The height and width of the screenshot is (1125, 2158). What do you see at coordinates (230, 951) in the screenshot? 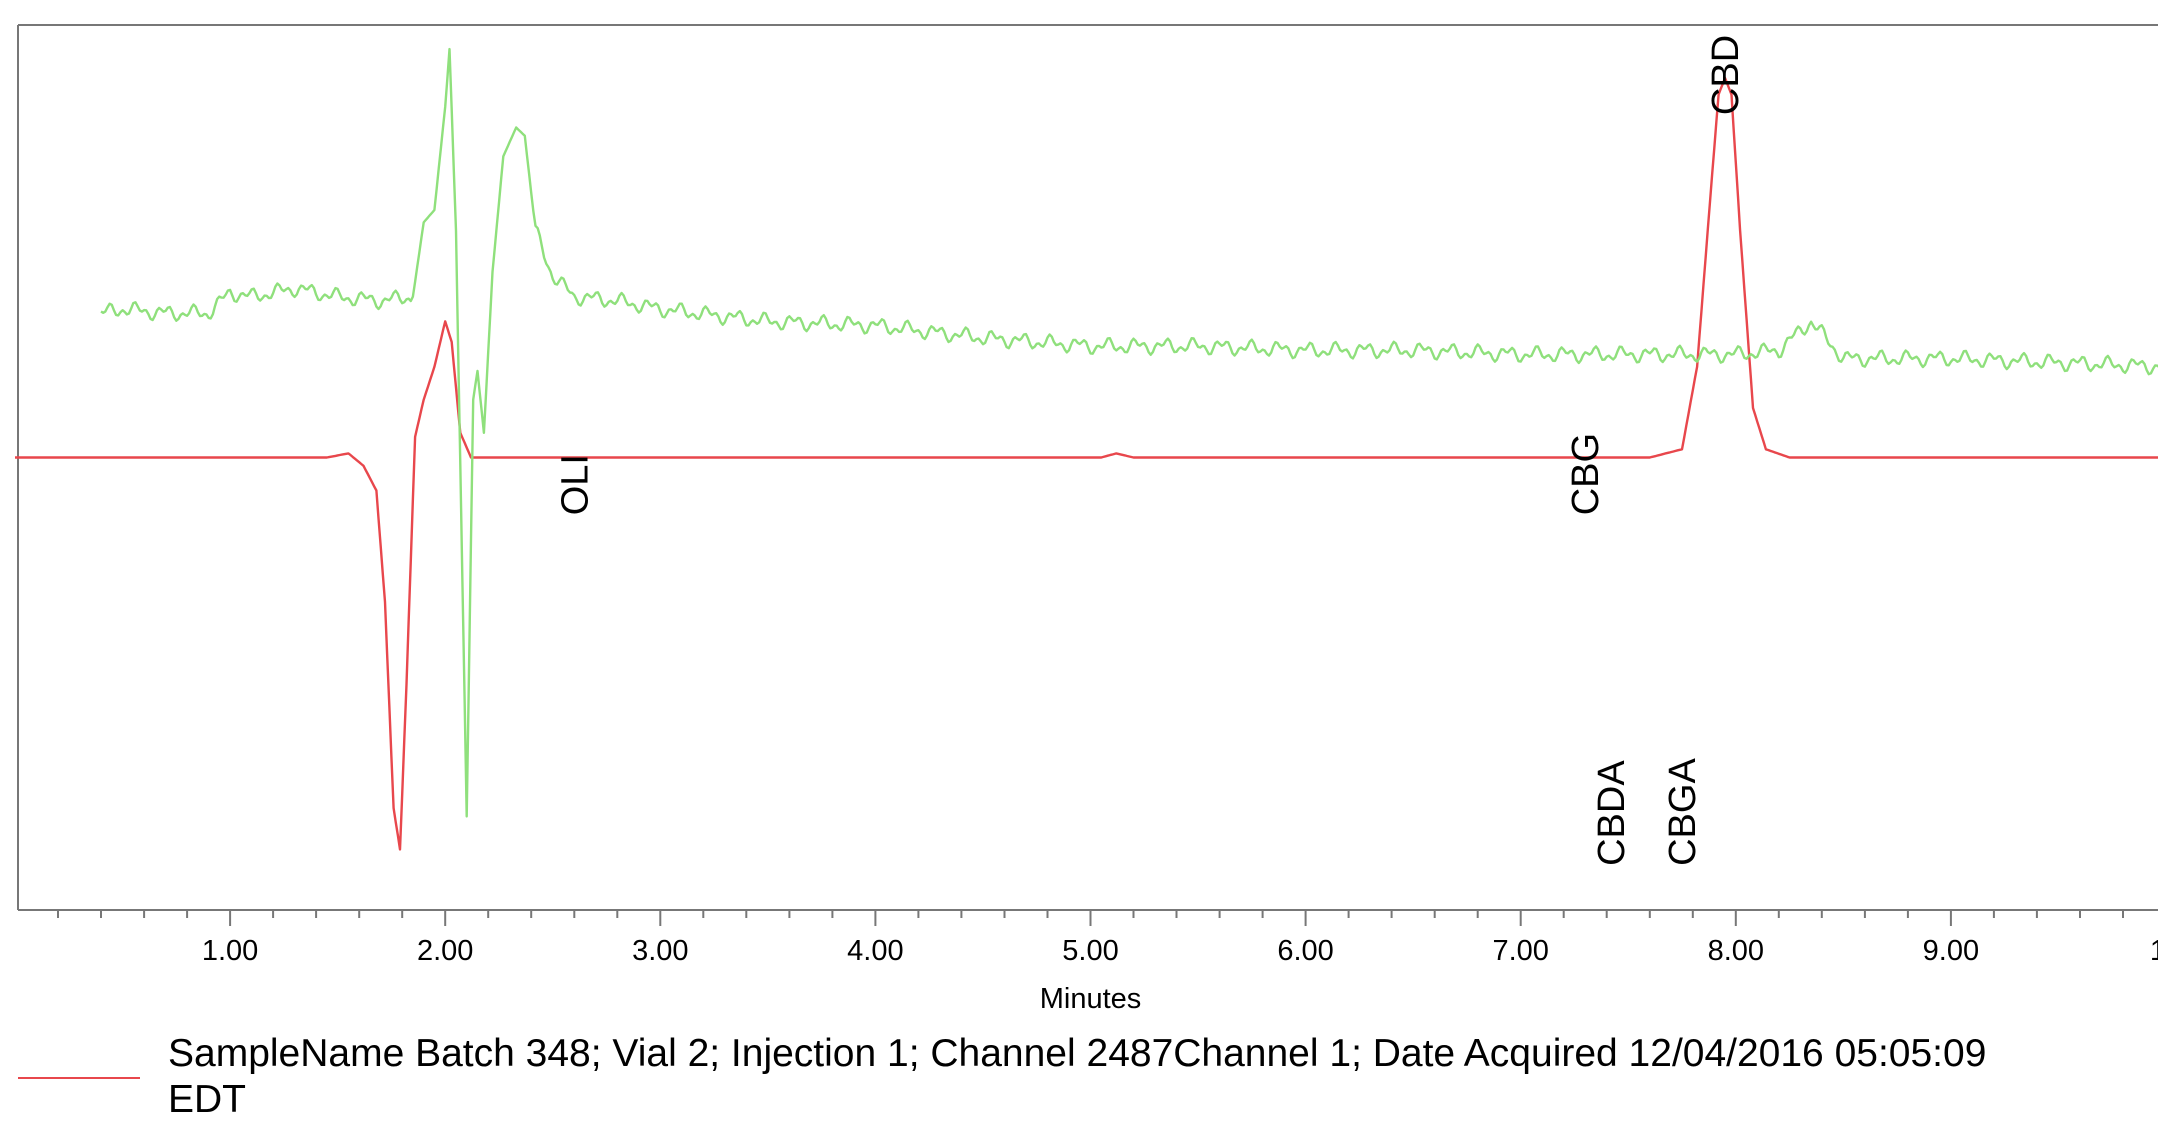
I see `x-tick-label: 1.00` at bounding box center [230, 951].